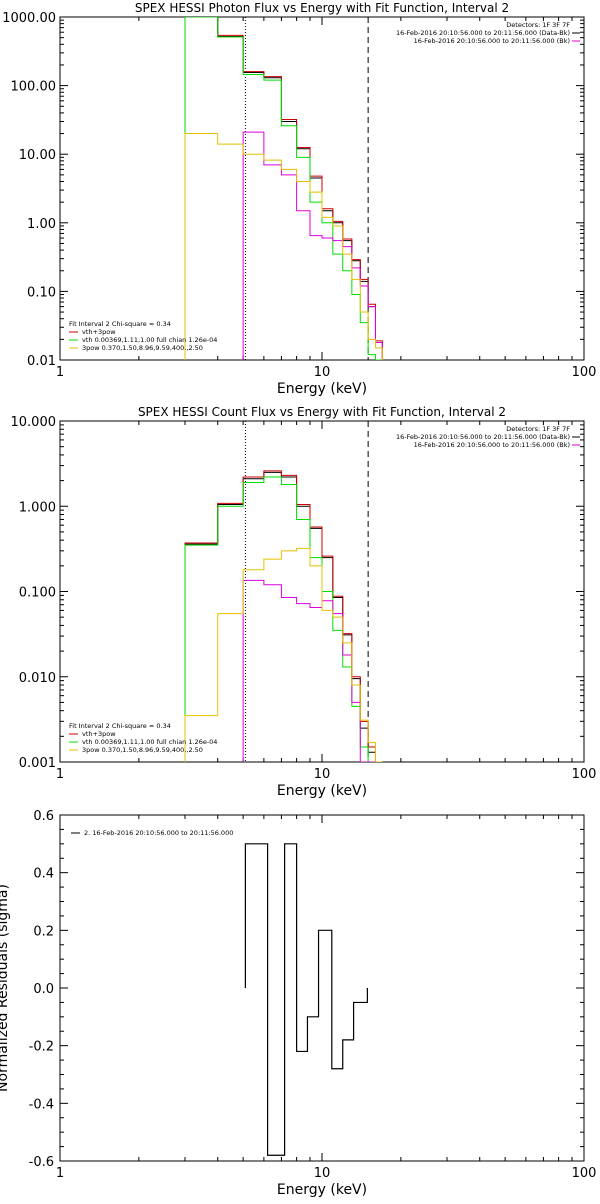 This screenshot has height=1204, width=600. I want to click on x-axis-label-0: Energy (keV), so click(322, 389).